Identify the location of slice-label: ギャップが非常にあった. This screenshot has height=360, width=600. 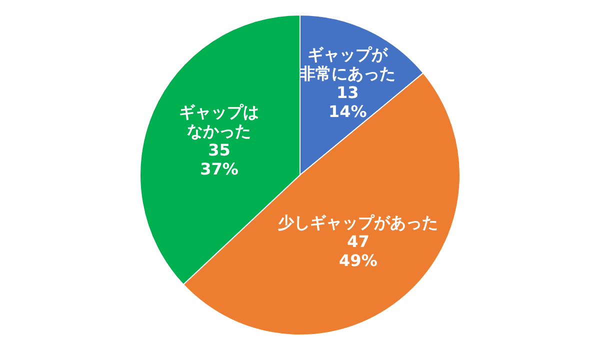
(347, 63).